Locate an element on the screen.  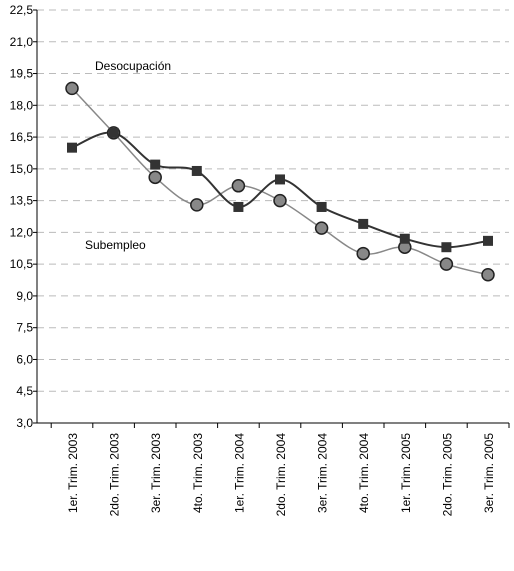
y-tick-label: 21,0 is located at coordinates (22, 42).